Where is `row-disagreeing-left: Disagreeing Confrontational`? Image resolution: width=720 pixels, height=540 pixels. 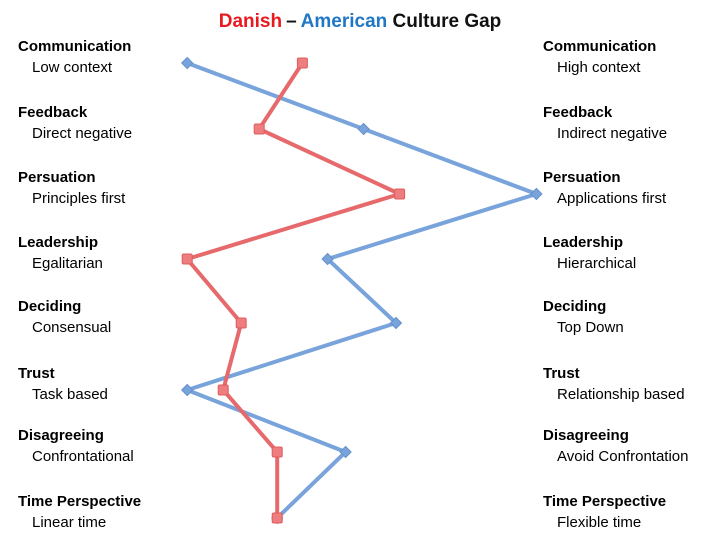
row-disagreeing-left: Disagreeing Confrontational is located at coordinates (76, 446).